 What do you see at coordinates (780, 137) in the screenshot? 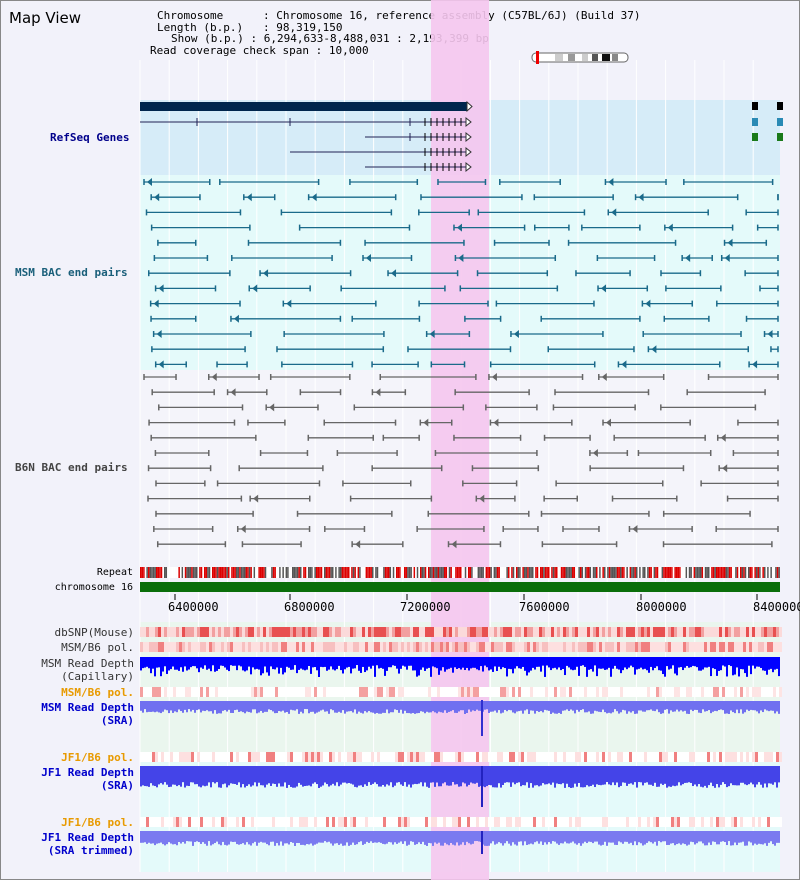
I see `gene-end-marker` at bounding box center [780, 137].